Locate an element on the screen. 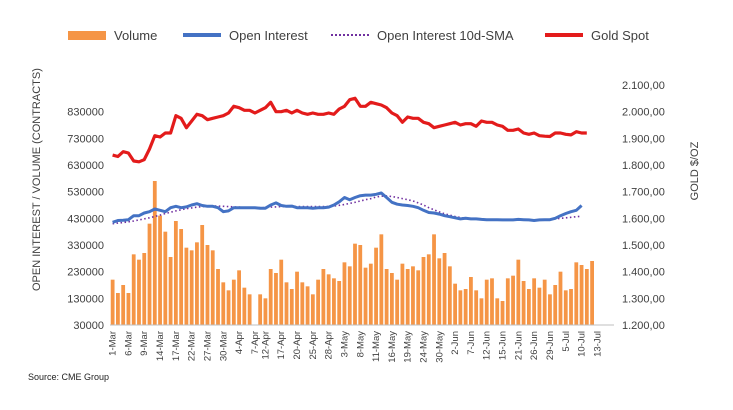 This screenshot has width=733, height=410. legend-label-gold-spot: Gold Spot is located at coordinates (620, 35).